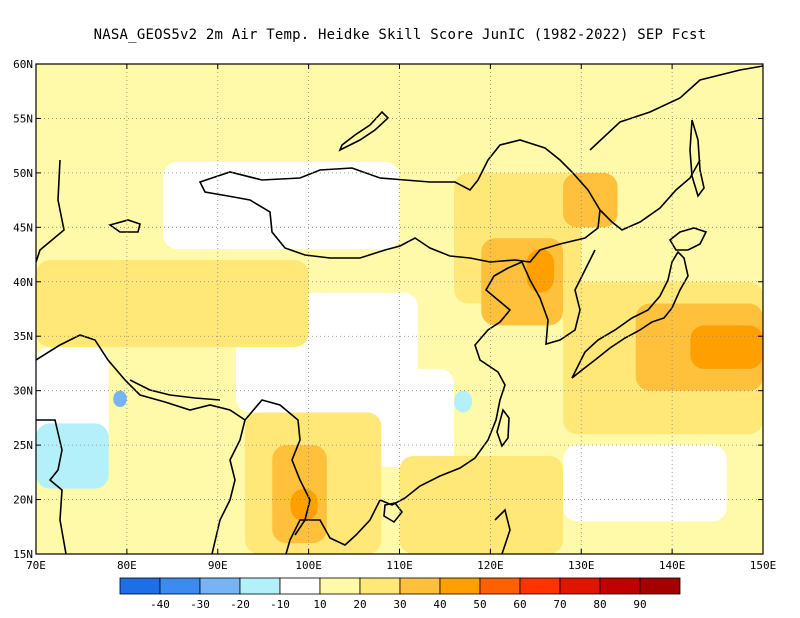 The height and width of the screenshot is (618, 800). I want to click on colorbar-label: 20, so click(359, 604).